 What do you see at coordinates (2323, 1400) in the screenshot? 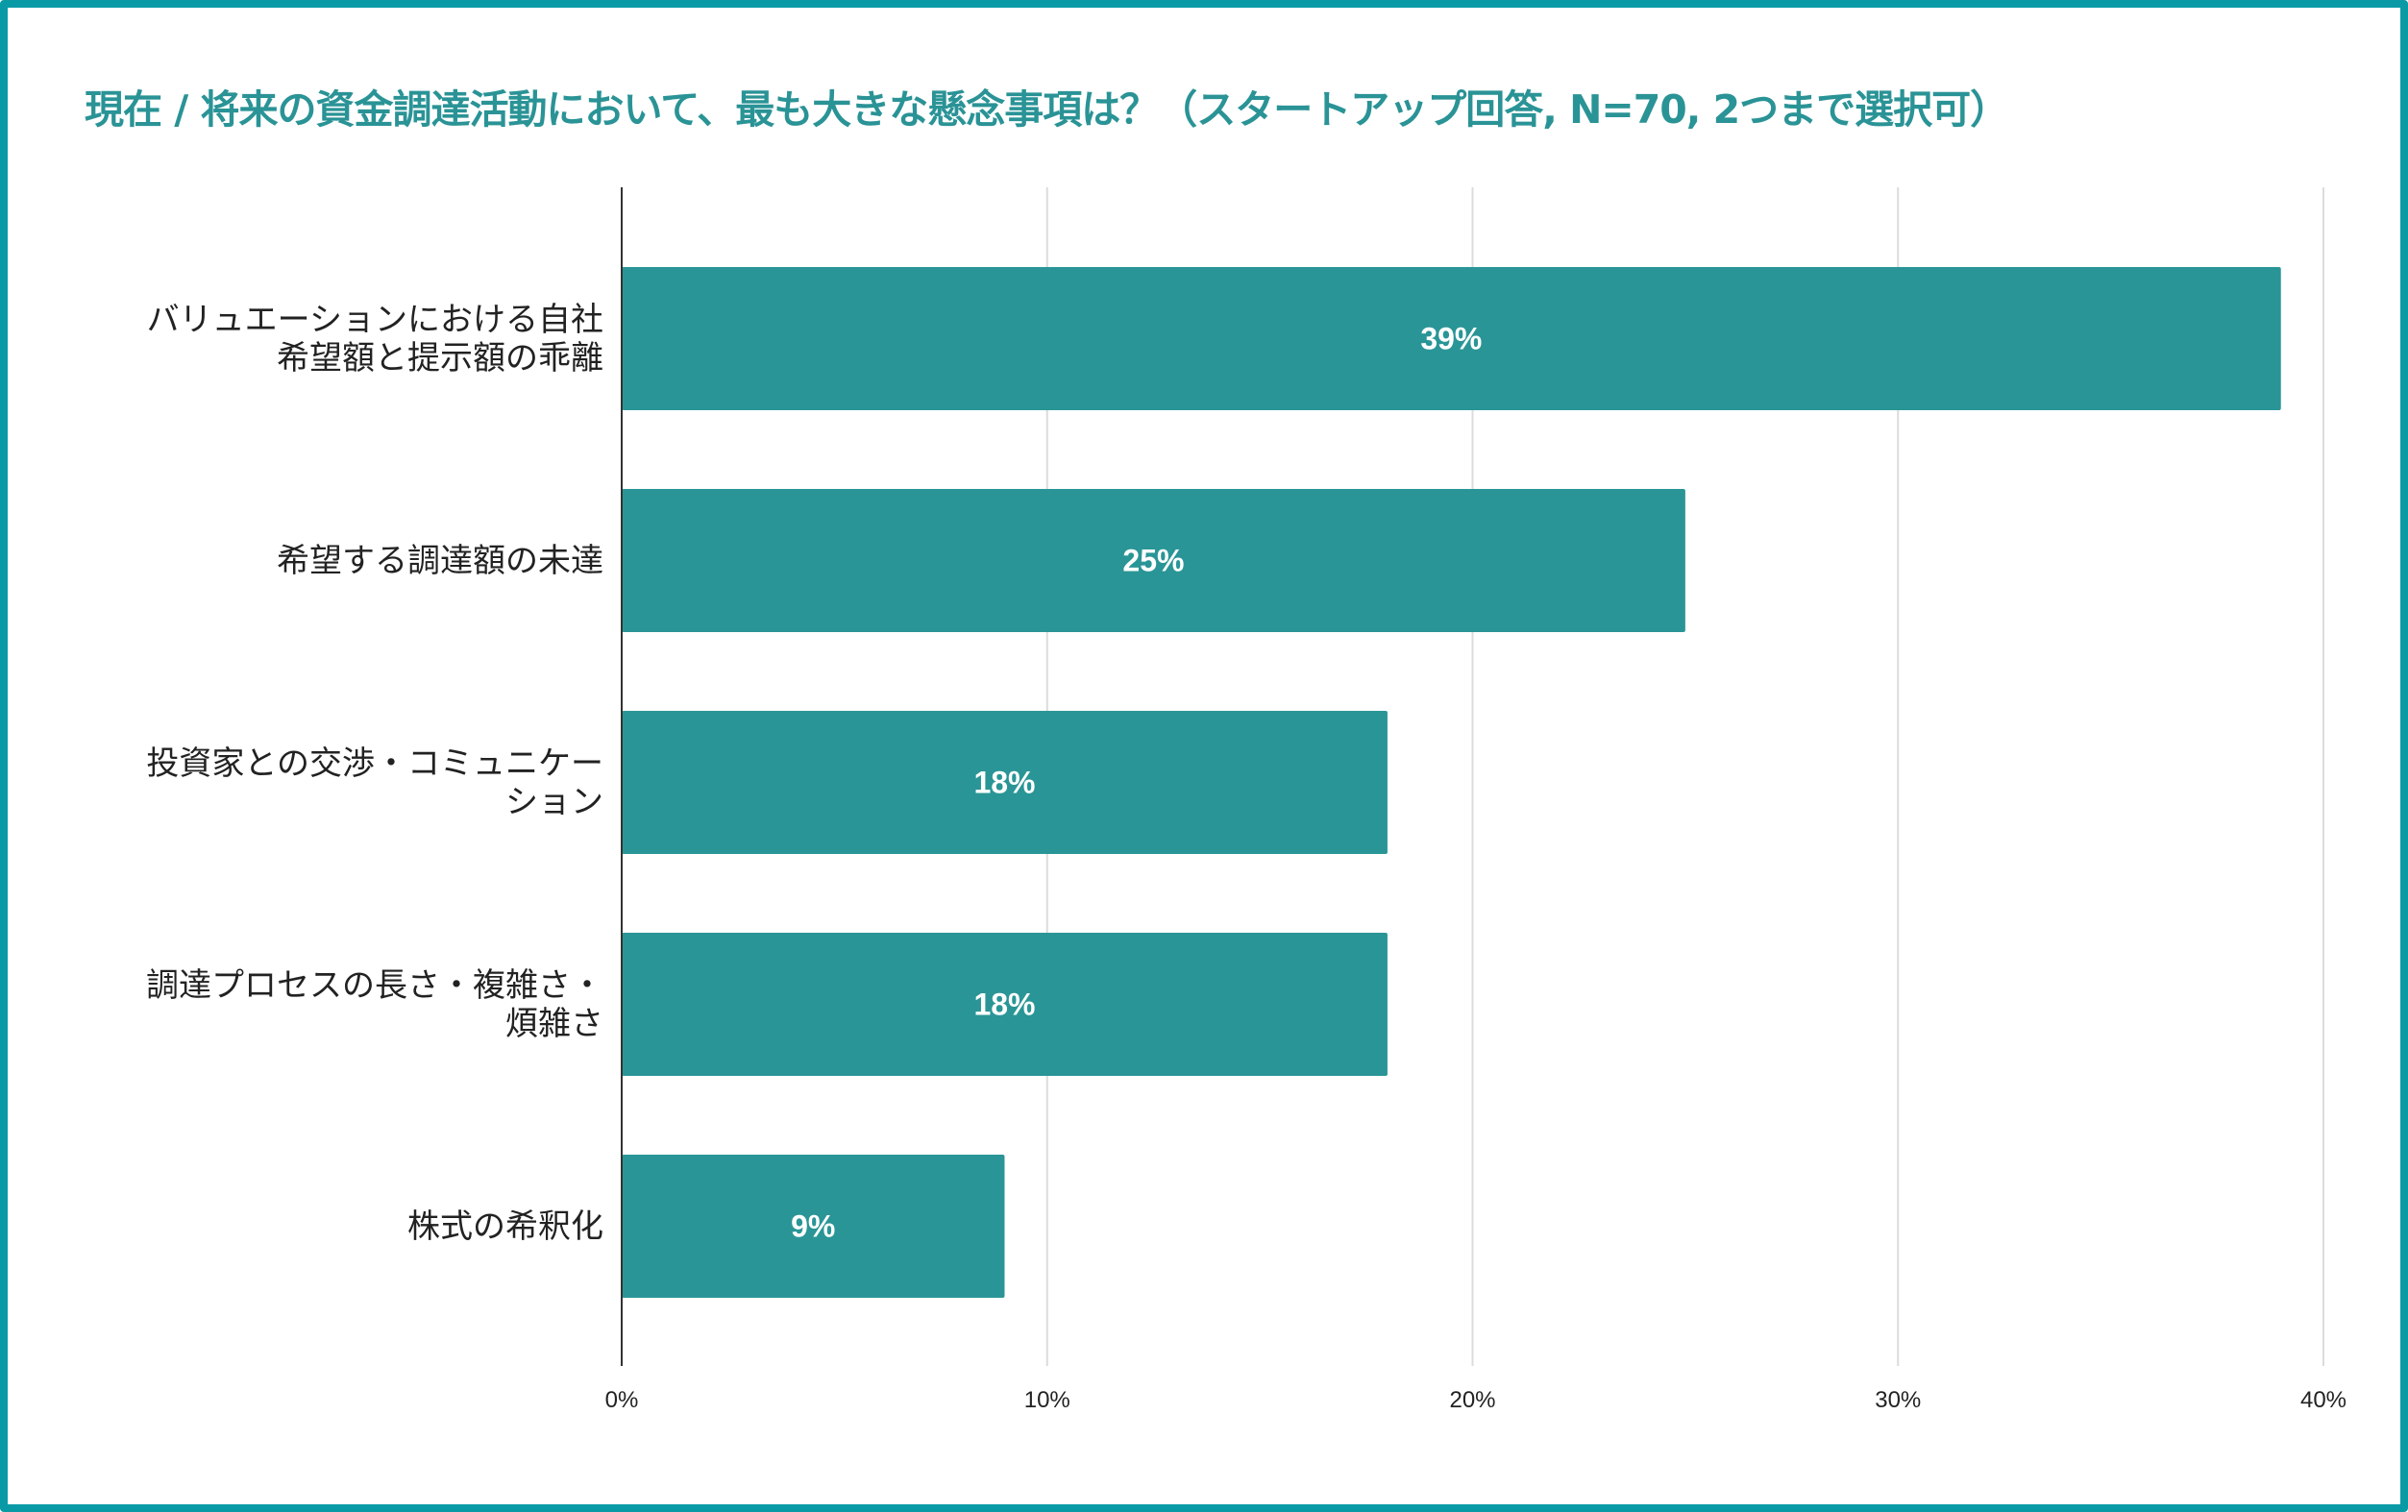
I see `x-tick-label: 40%` at bounding box center [2323, 1400].